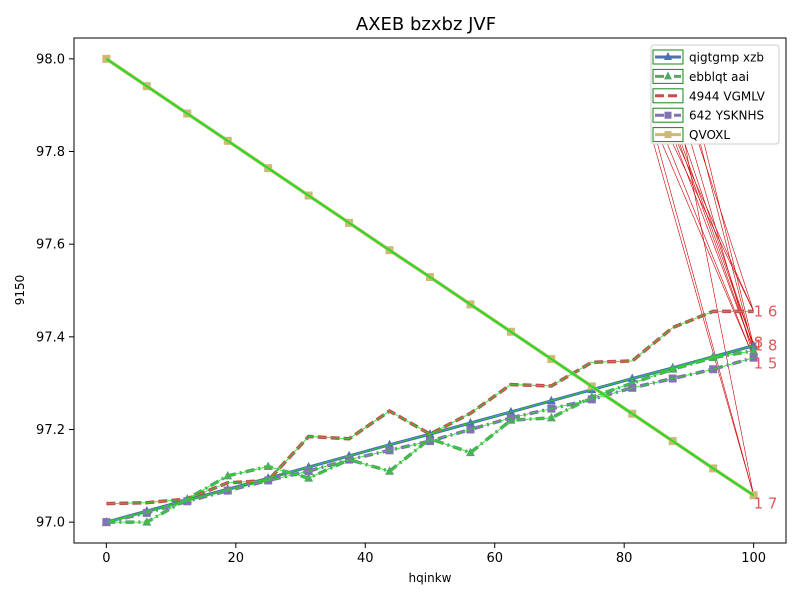  Describe the element at coordinates (50, 152) in the screenshot. I see `y-tick-label: 97.8` at that location.